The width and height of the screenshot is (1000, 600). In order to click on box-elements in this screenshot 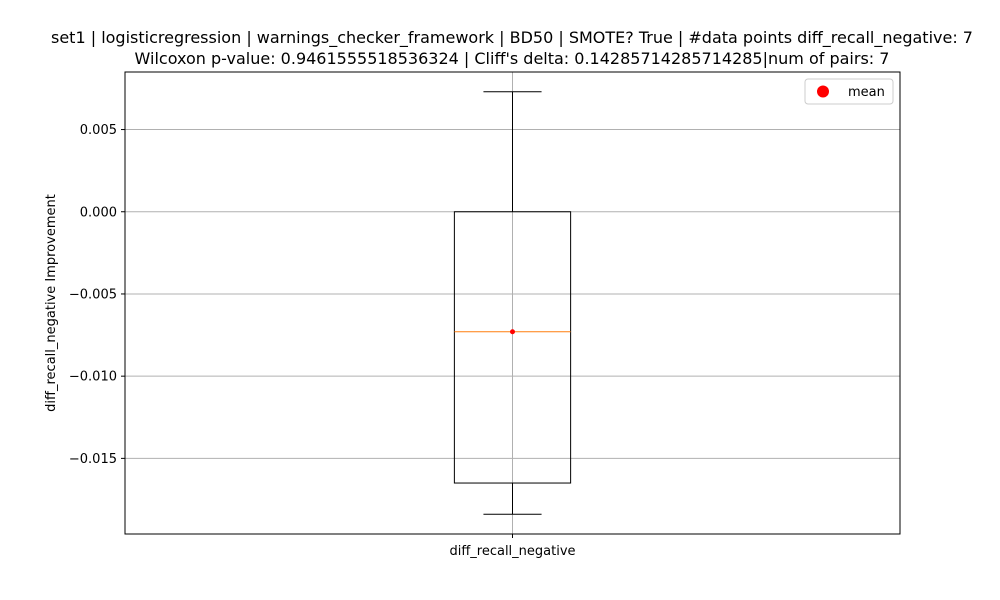, I will do `click(512, 303)`.